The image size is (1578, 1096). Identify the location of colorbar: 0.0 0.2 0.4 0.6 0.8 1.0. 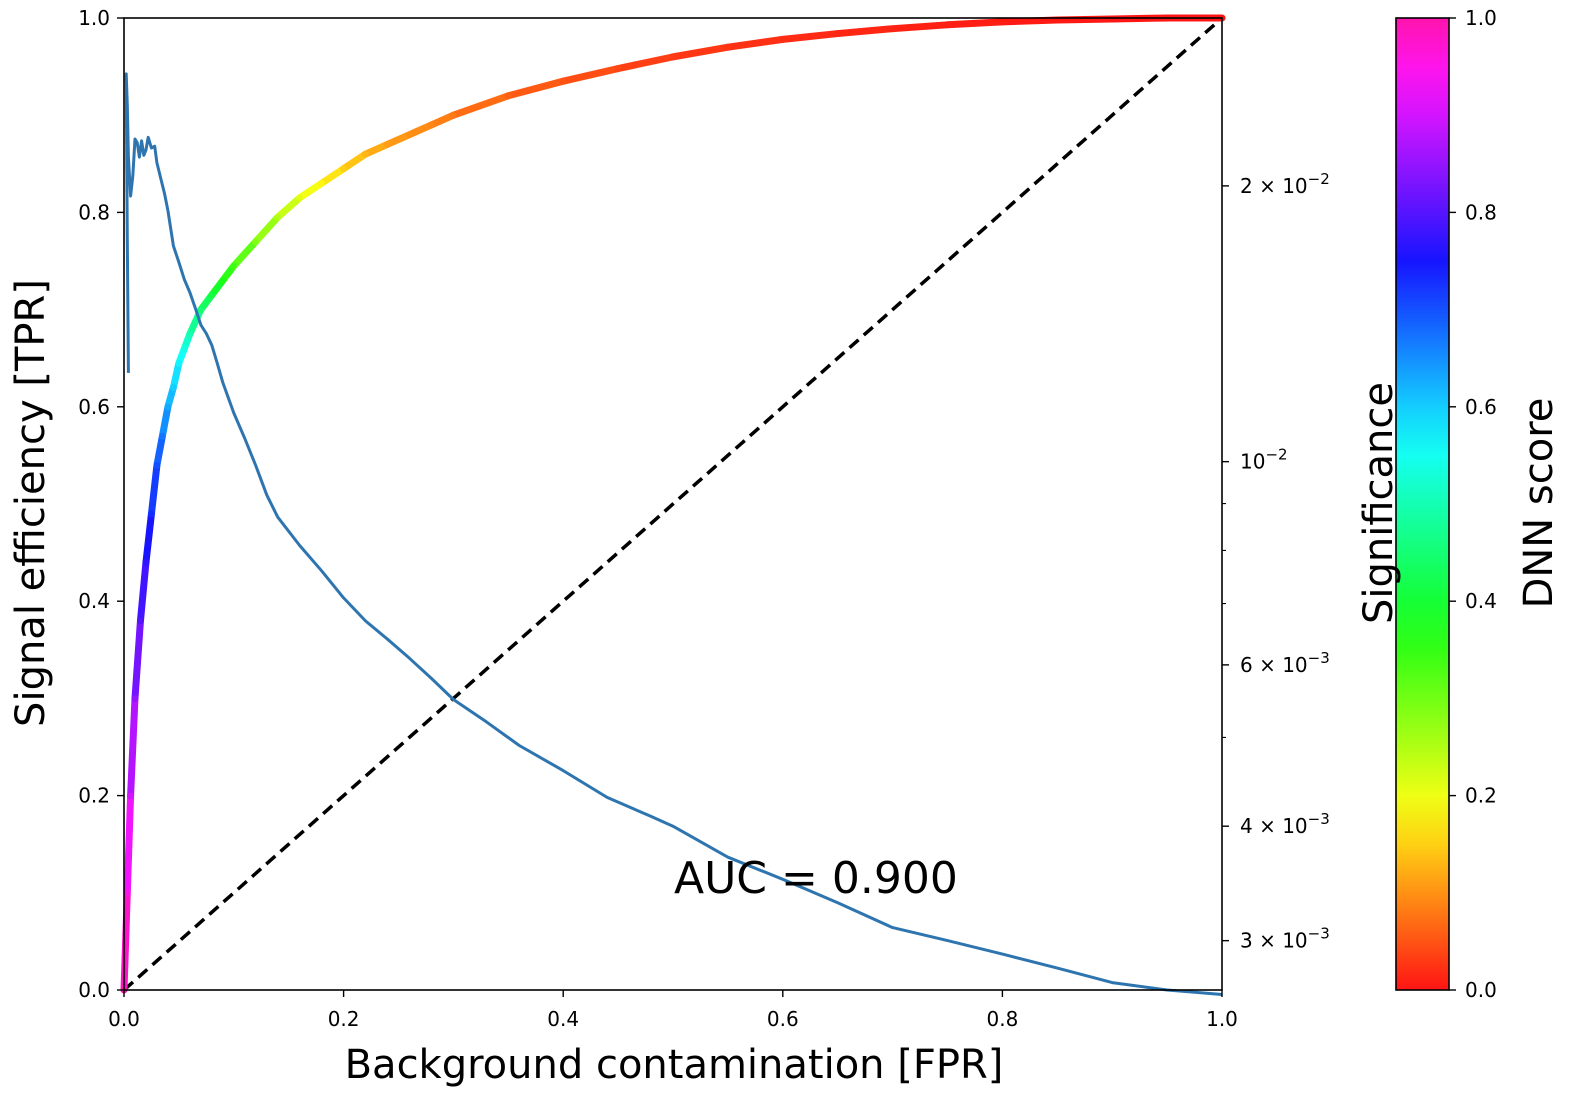
(1446, 504).